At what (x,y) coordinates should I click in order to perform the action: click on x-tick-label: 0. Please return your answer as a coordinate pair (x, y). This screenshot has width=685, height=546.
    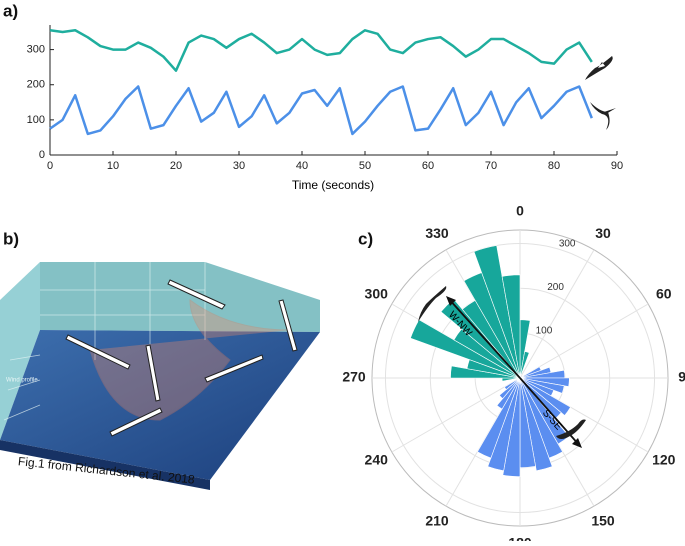
    Looking at the image, I should click on (50, 166).